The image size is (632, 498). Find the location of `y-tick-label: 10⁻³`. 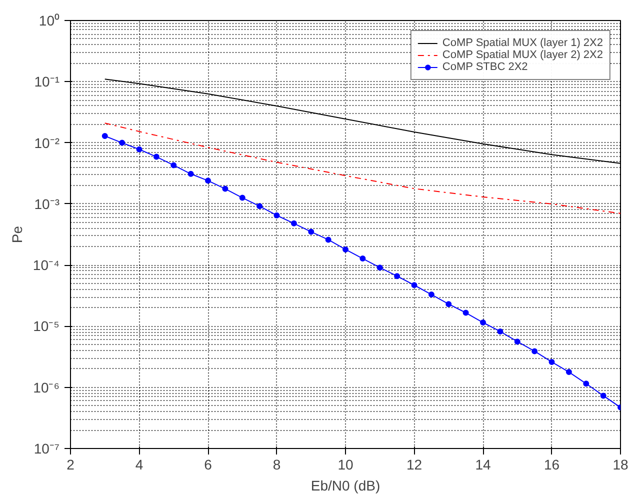

y-tick-label: 10⁻³ is located at coordinates (47, 204).